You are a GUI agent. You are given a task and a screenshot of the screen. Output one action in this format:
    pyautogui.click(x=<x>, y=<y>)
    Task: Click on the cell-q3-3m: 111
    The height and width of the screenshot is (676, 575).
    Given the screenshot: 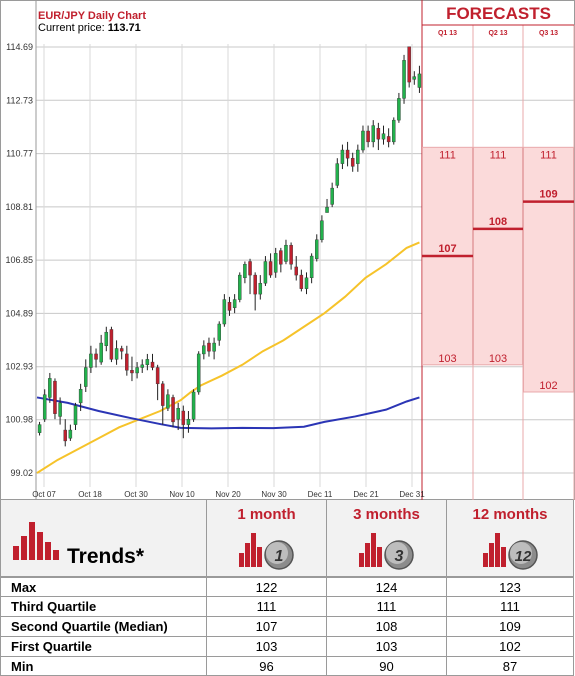 What is the action you would take?
    pyautogui.click(x=387, y=607)
    